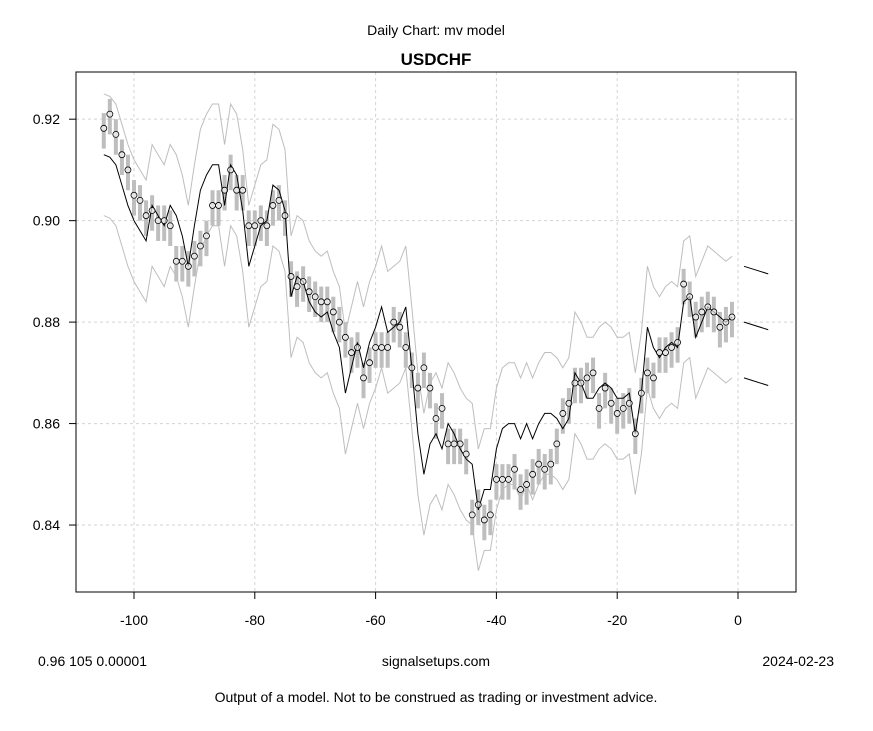 Image resolution: width=873 pixels, height=731 pixels. What do you see at coordinates (738, 620) in the screenshot?
I see `x-tick-label: 0` at bounding box center [738, 620].